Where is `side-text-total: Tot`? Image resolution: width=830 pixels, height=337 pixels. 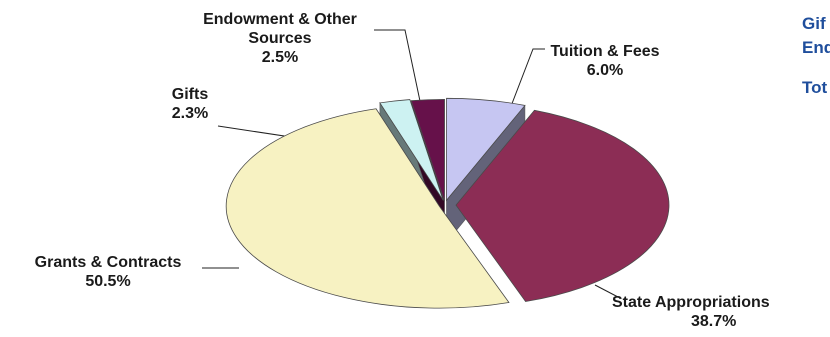 side-text-total: Tot is located at coordinates (815, 87).